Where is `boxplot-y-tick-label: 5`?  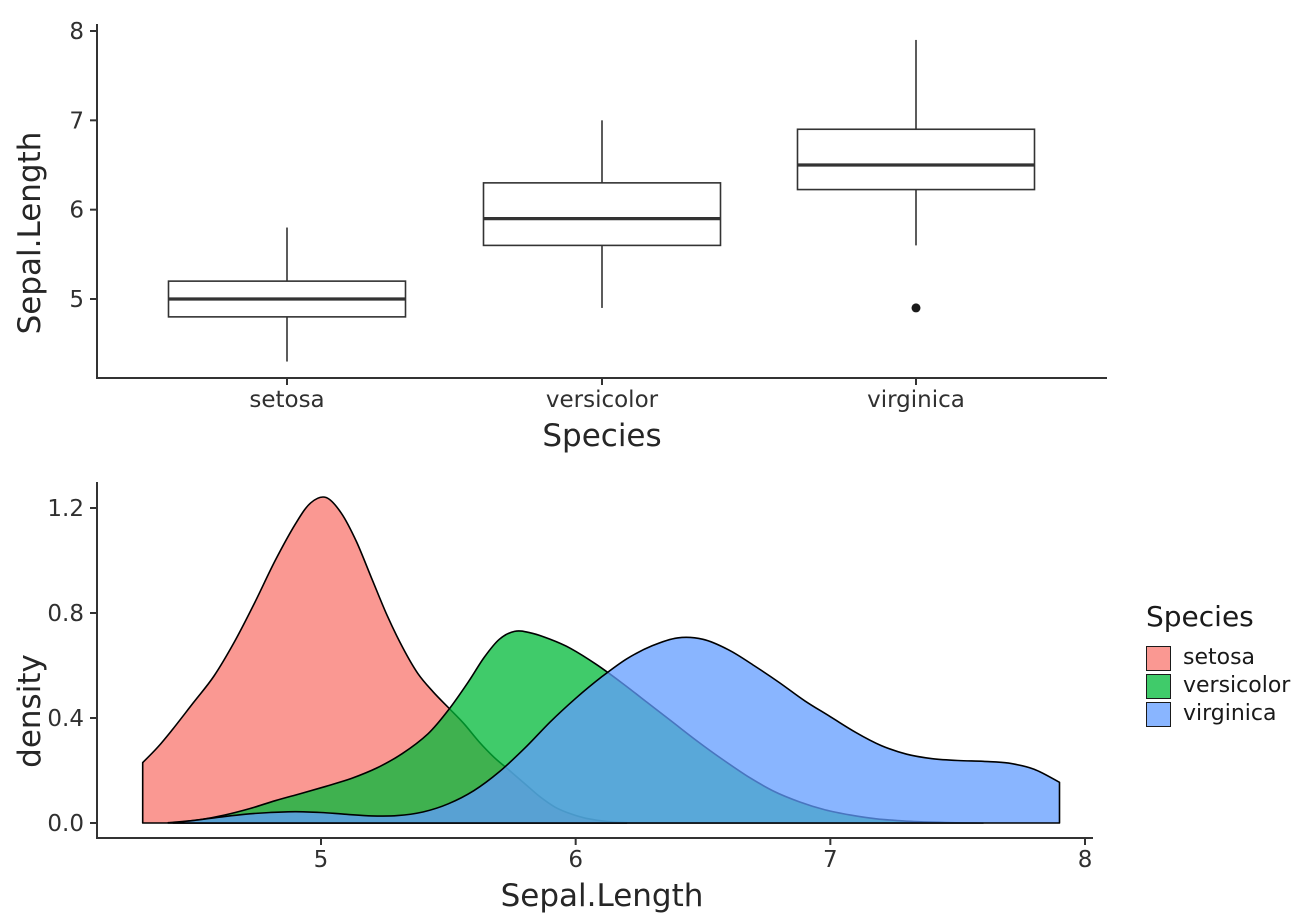
boxplot-y-tick-label: 5 is located at coordinates (76, 300).